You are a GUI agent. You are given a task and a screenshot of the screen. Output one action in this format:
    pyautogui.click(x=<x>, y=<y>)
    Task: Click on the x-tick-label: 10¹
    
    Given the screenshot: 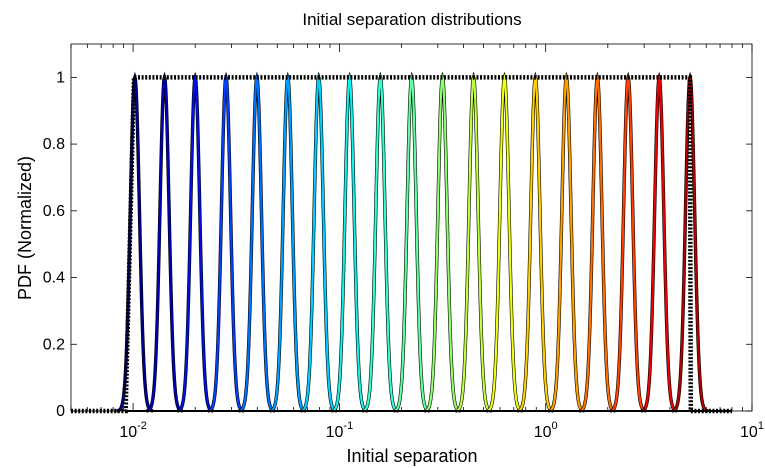 What is the action you would take?
    pyautogui.click(x=752, y=430)
    